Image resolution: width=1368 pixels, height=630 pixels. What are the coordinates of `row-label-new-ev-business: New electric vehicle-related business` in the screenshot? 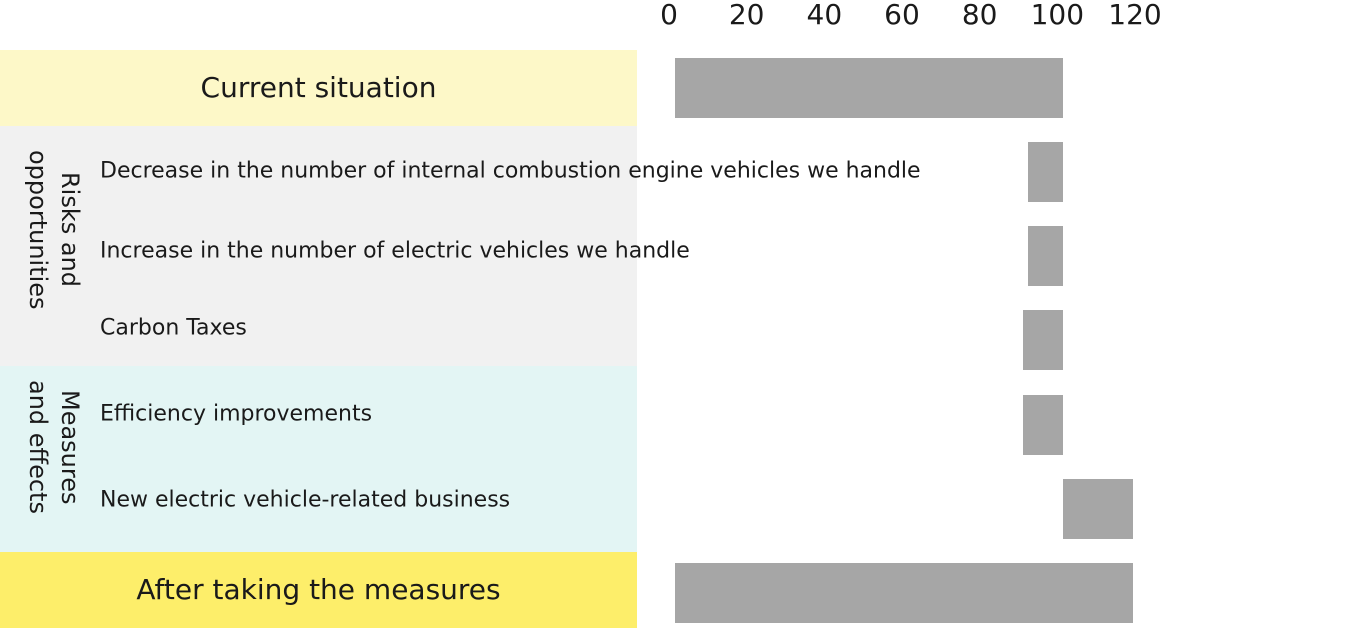 It's located at (305, 500).